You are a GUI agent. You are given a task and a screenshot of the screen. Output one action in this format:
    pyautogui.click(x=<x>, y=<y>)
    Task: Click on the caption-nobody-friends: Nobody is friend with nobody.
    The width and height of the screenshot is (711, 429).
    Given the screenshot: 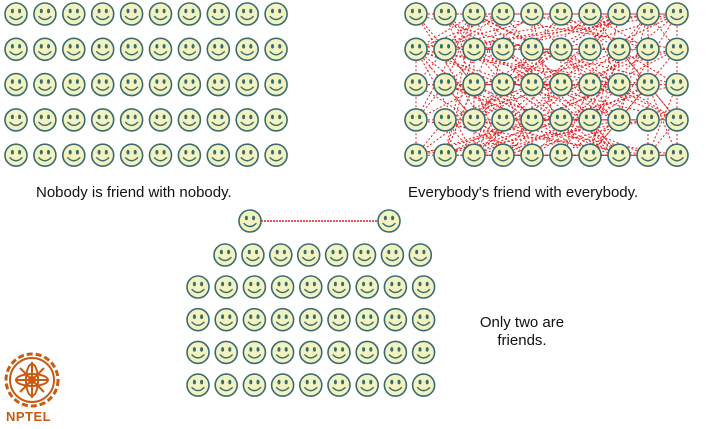 What is the action you would take?
    pyautogui.click(x=134, y=192)
    